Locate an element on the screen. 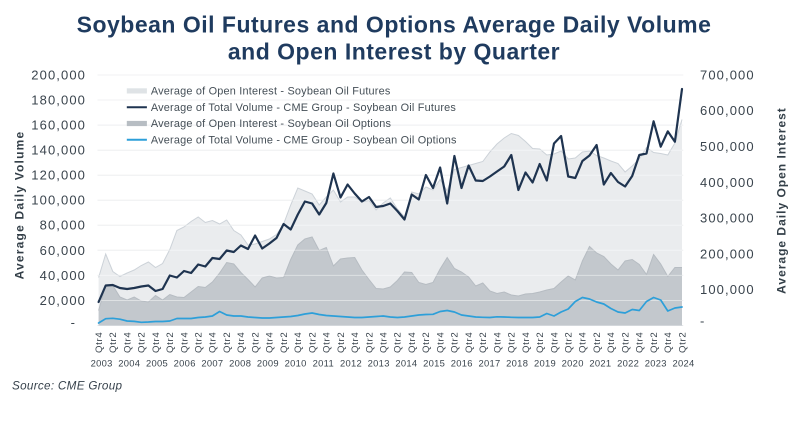 Image resolution: width=800 pixels, height=423 pixels. svg-text: 700,000 is located at coordinates (727, 74).